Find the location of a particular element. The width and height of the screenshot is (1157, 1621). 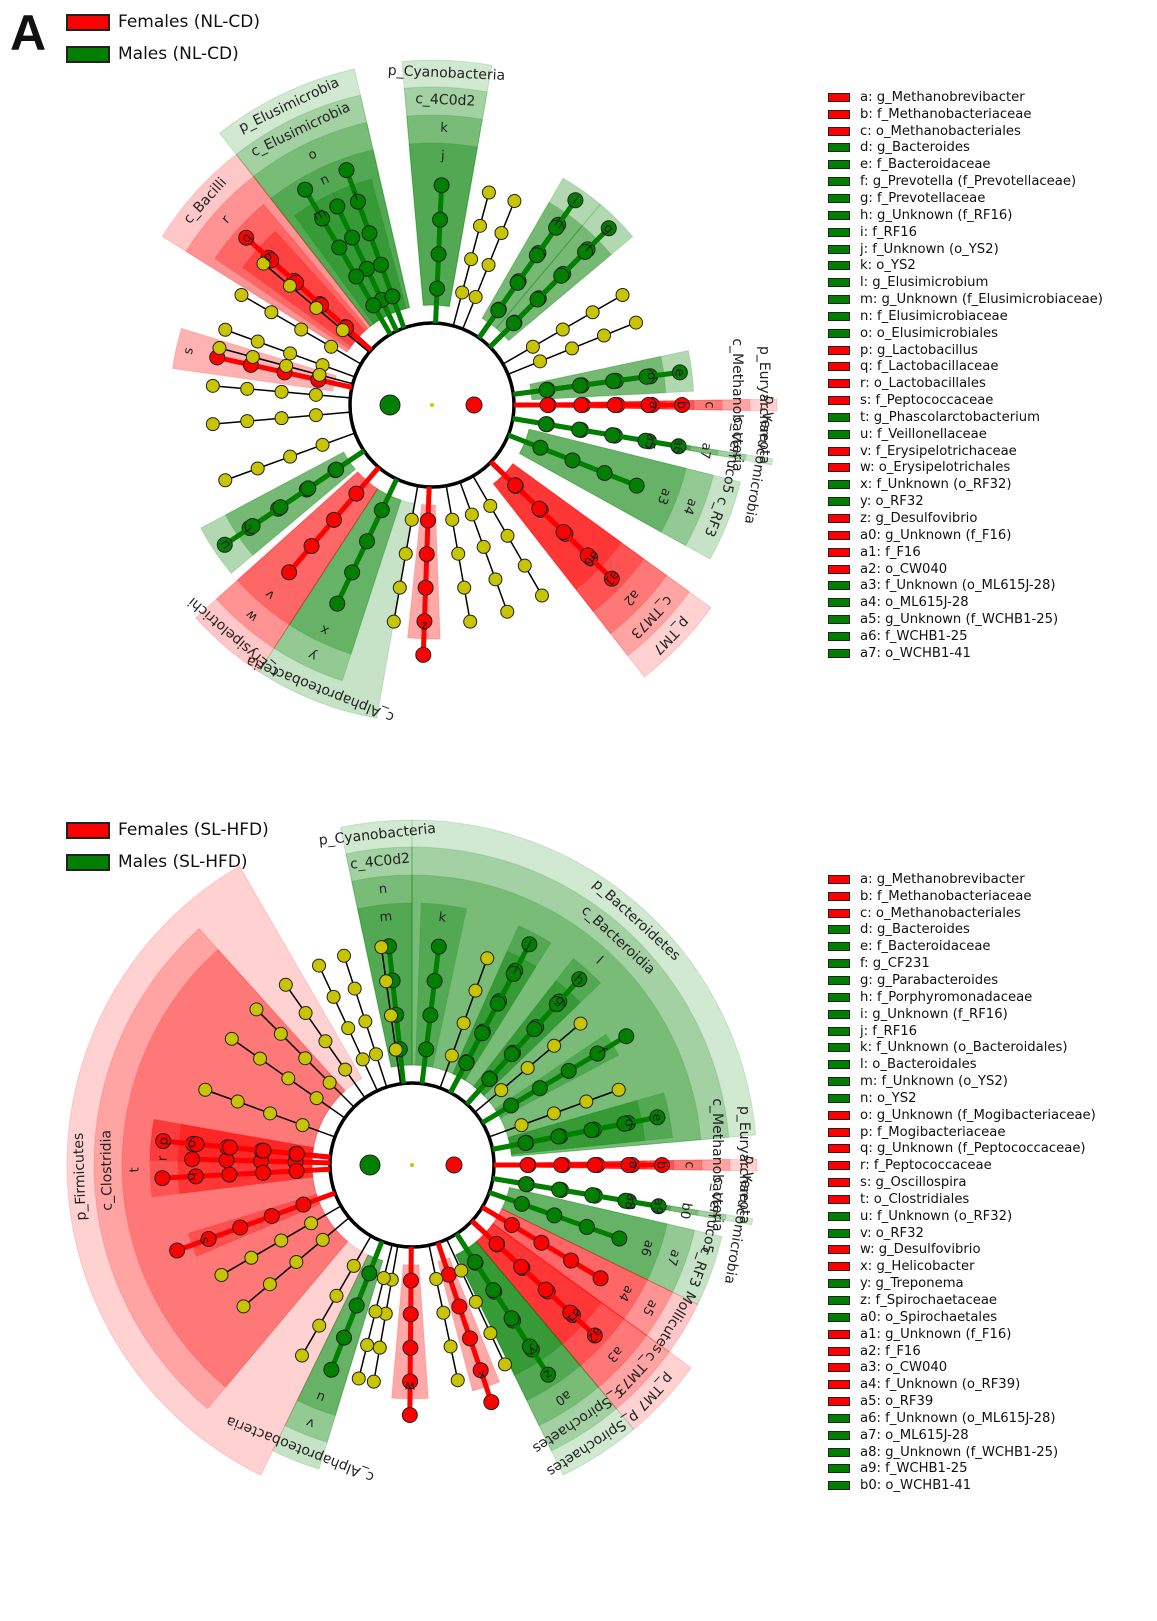

legend-label: Females (SL-HFD) is located at coordinates (193, 830).